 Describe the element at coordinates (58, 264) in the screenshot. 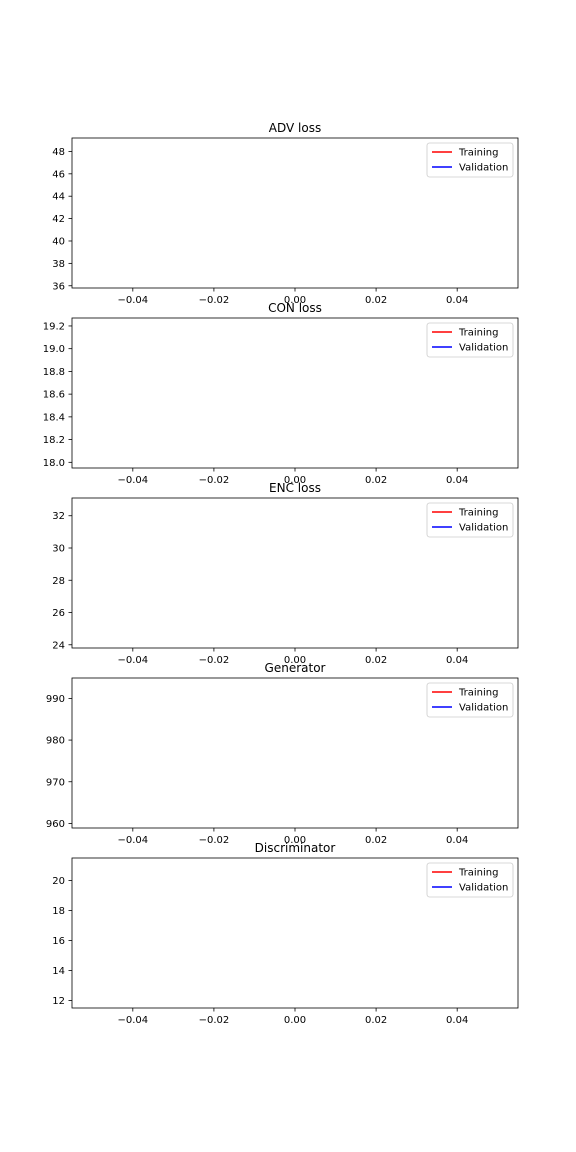

I see `y-tick-label: 38` at that location.